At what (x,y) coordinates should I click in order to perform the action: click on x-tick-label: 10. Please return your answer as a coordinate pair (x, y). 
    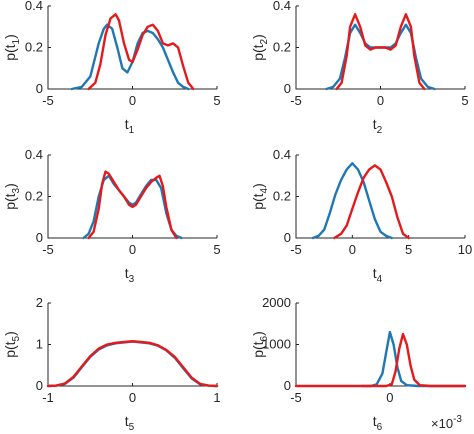
    Looking at the image, I should click on (465, 249).